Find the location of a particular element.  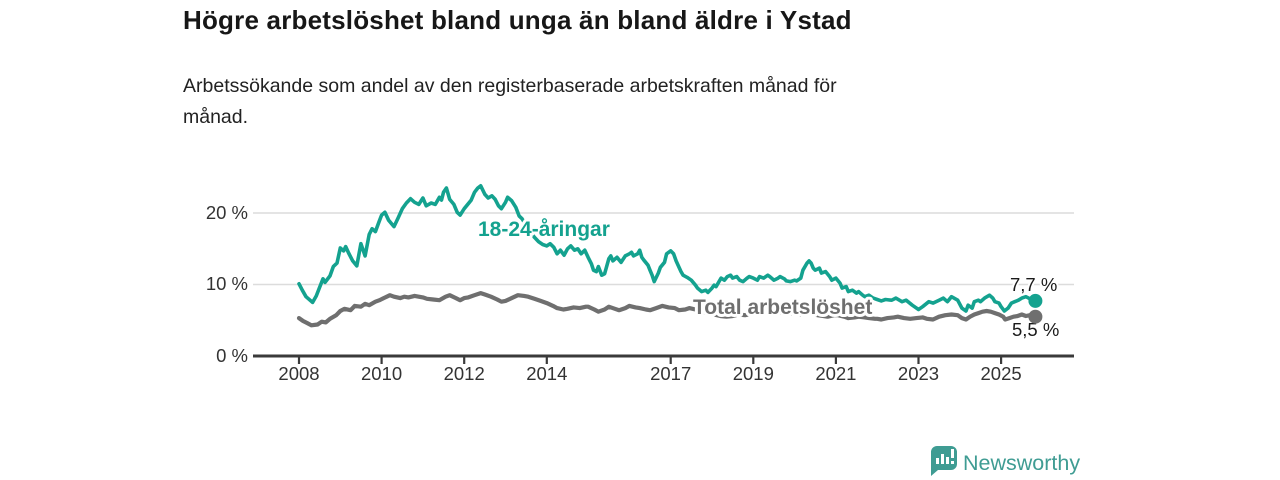

logo-barchart-glyph is located at coordinates (945, 456).